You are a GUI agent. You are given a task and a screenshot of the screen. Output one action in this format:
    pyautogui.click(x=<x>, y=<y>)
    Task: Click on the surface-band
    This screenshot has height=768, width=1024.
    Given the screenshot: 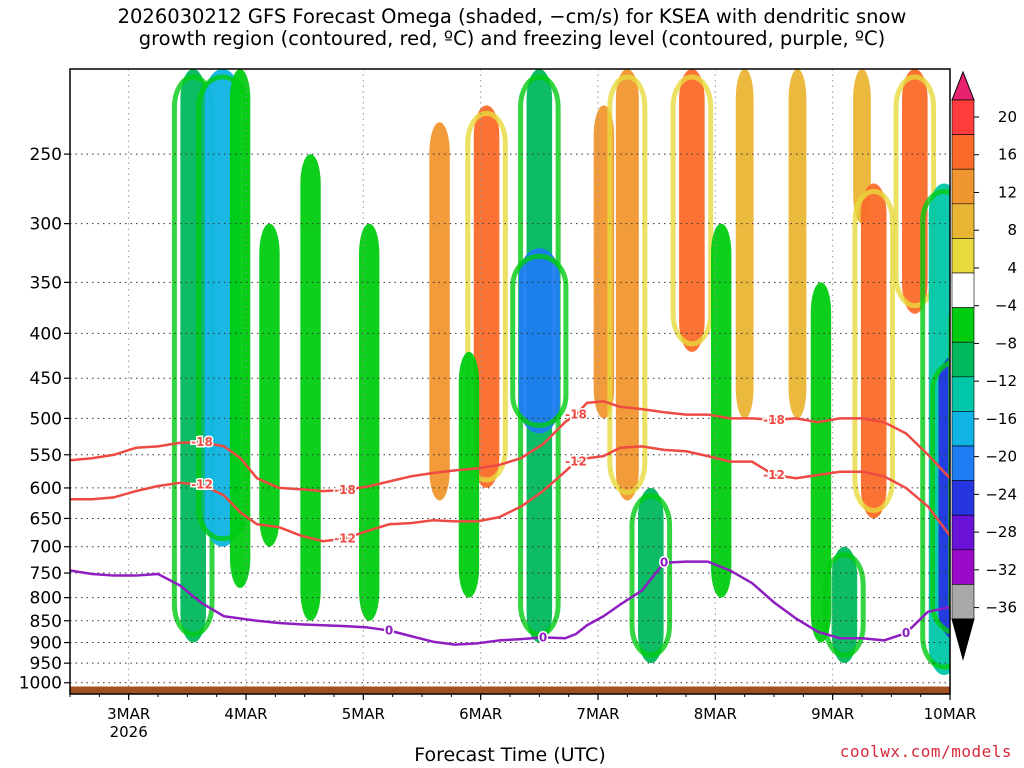 What is the action you would take?
    pyautogui.click(x=510, y=690)
    